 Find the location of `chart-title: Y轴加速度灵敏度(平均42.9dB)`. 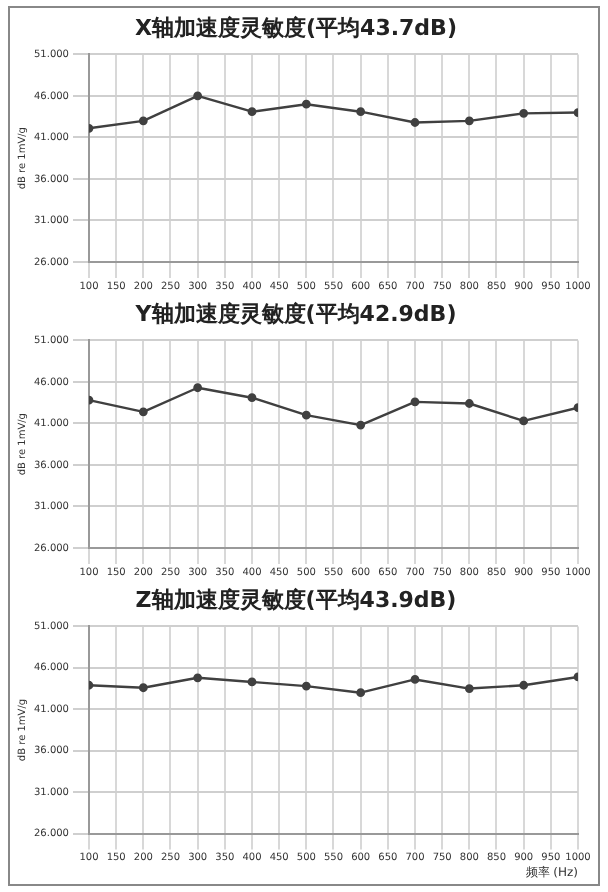

chart-title: Y轴加速度灵敏度(平均42.9dB) is located at coordinates (295, 313).